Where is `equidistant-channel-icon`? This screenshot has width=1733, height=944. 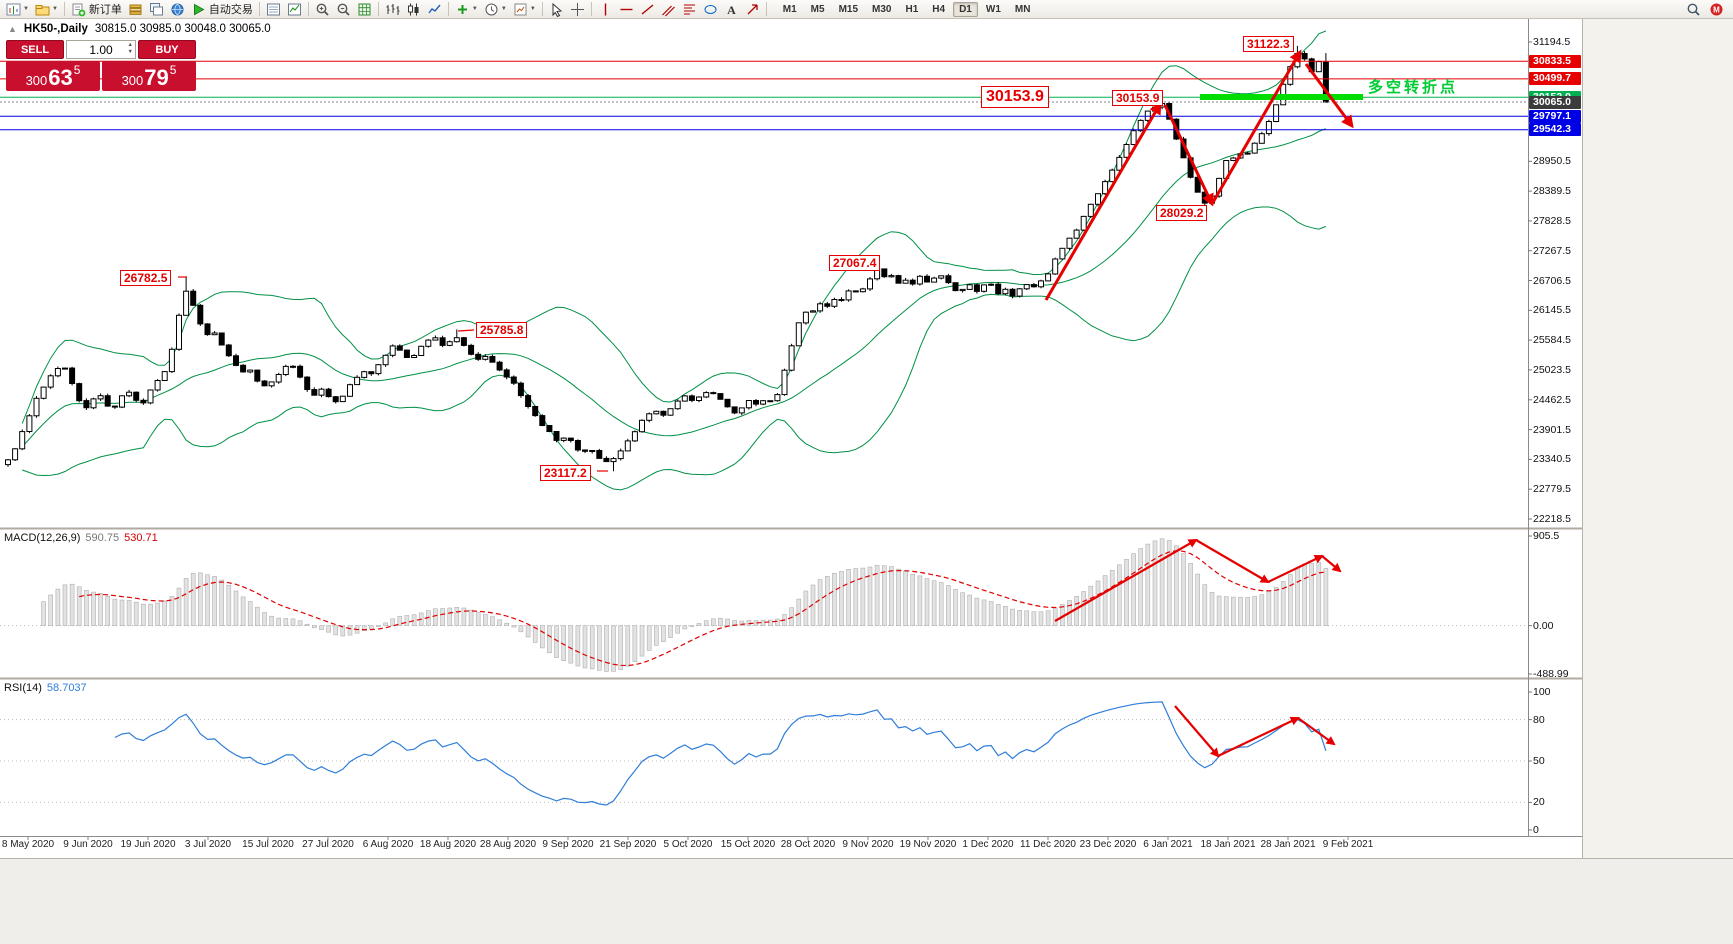
equidistant-channel-icon is located at coordinates (668, 10).